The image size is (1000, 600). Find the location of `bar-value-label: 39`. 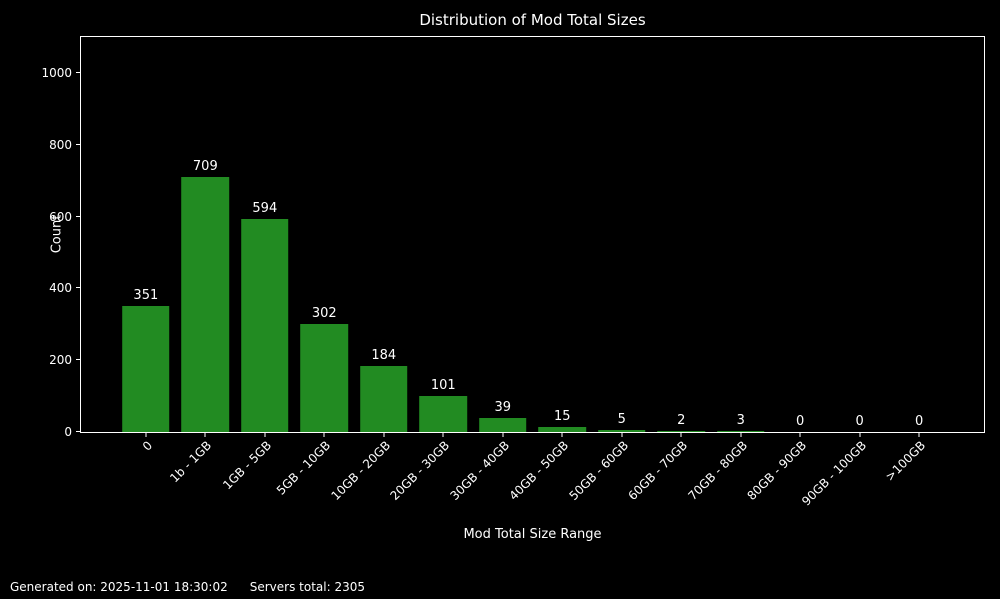

bar-value-label: 39 is located at coordinates (503, 407).